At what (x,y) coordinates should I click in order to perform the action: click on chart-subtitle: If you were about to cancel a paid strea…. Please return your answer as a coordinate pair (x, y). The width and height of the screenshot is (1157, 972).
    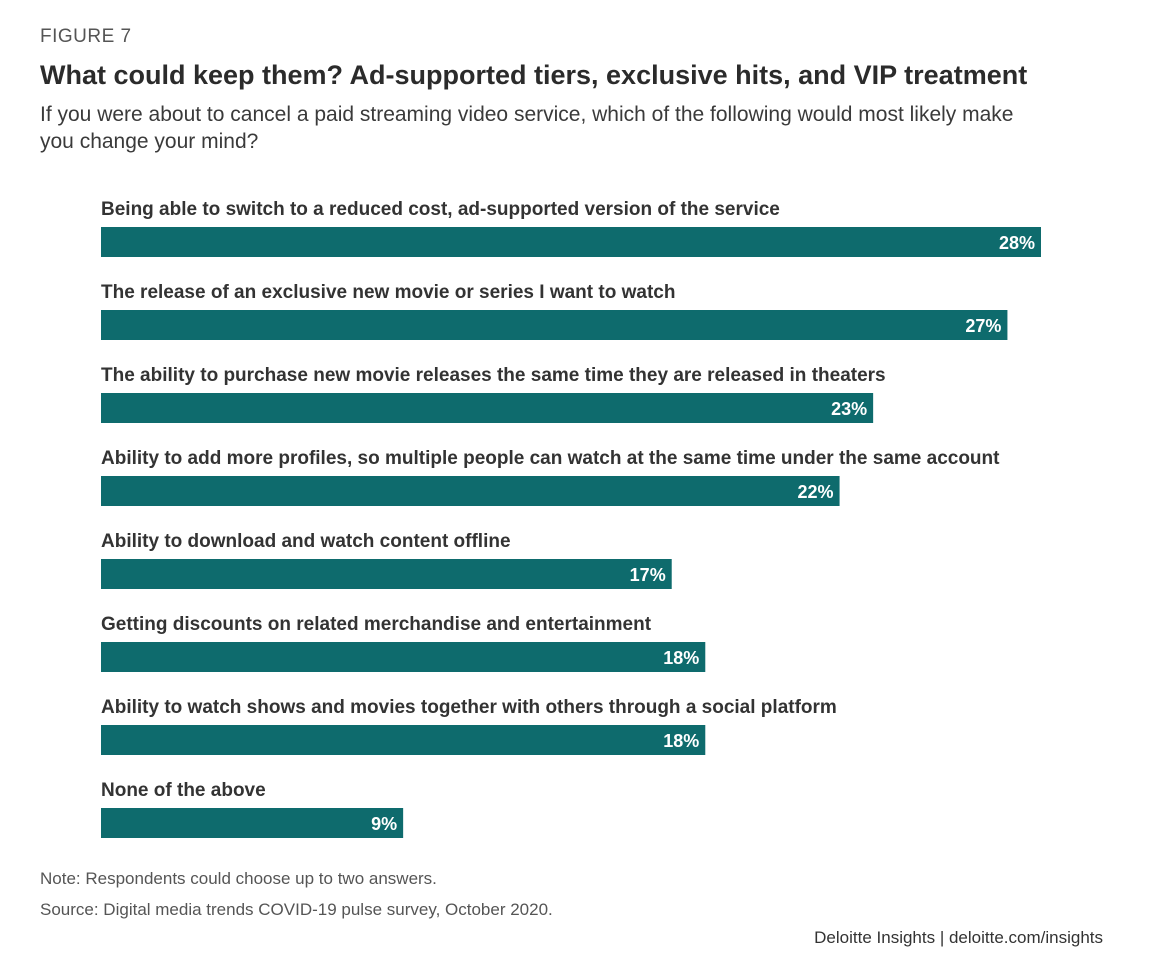
    Looking at the image, I should click on (527, 128).